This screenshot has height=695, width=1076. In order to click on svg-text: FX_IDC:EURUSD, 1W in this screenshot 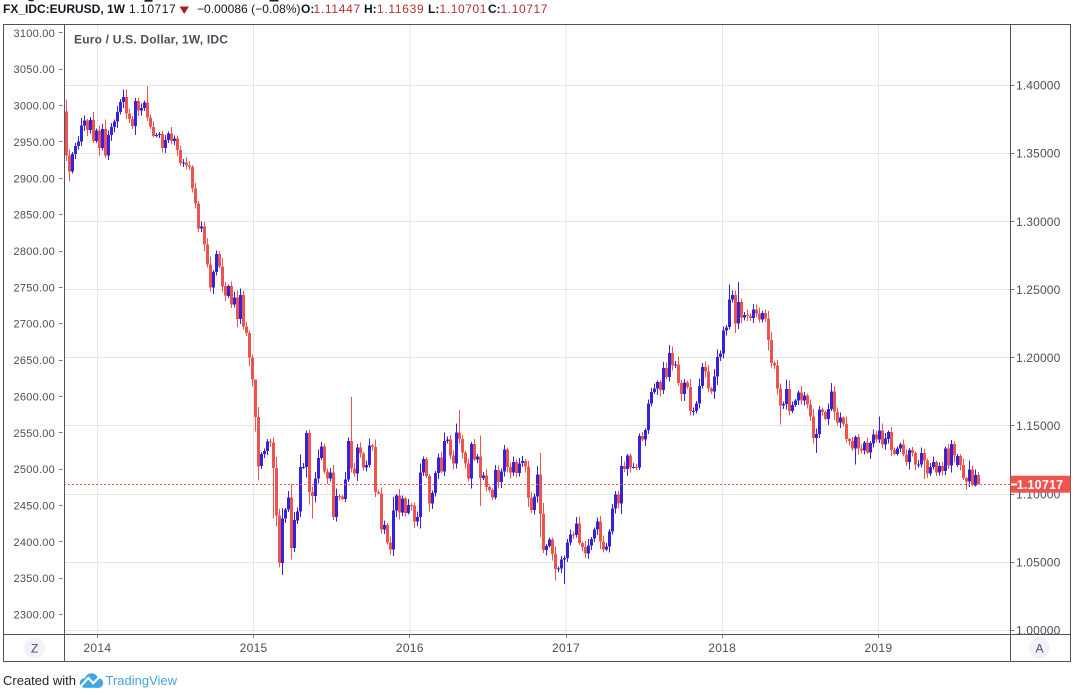, I will do `click(64, 9)`.